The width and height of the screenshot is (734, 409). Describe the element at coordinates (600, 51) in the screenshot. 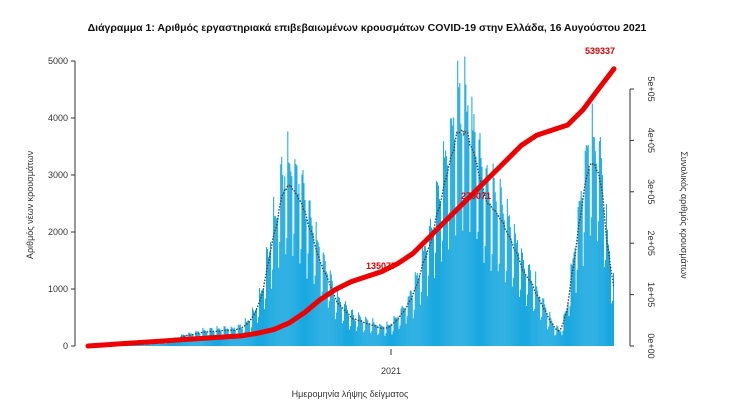

I see `annotation-539337: 539337` at that location.